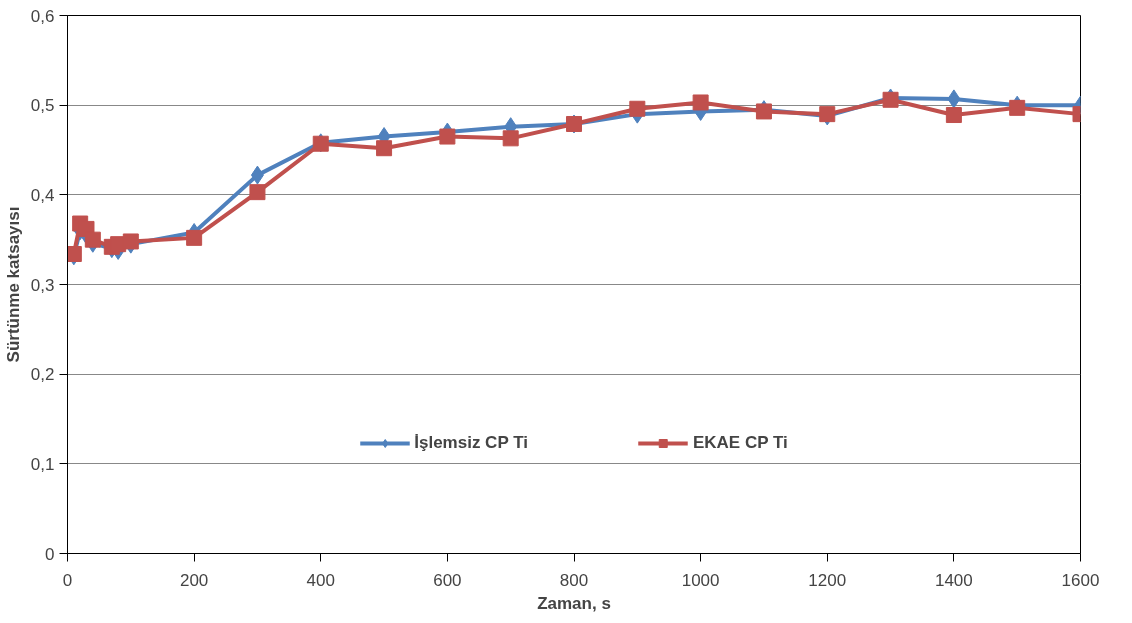 The width and height of the screenshot is (1132, 623). Describe the element at coordinates (953, 580) in the screenshot. I see `x-tick-label: 1400` at that location.